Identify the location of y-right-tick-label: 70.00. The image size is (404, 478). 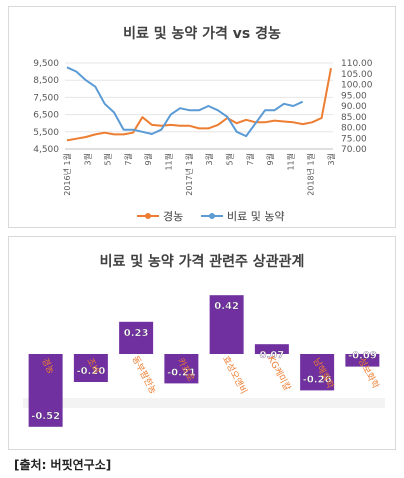
(354, 150).